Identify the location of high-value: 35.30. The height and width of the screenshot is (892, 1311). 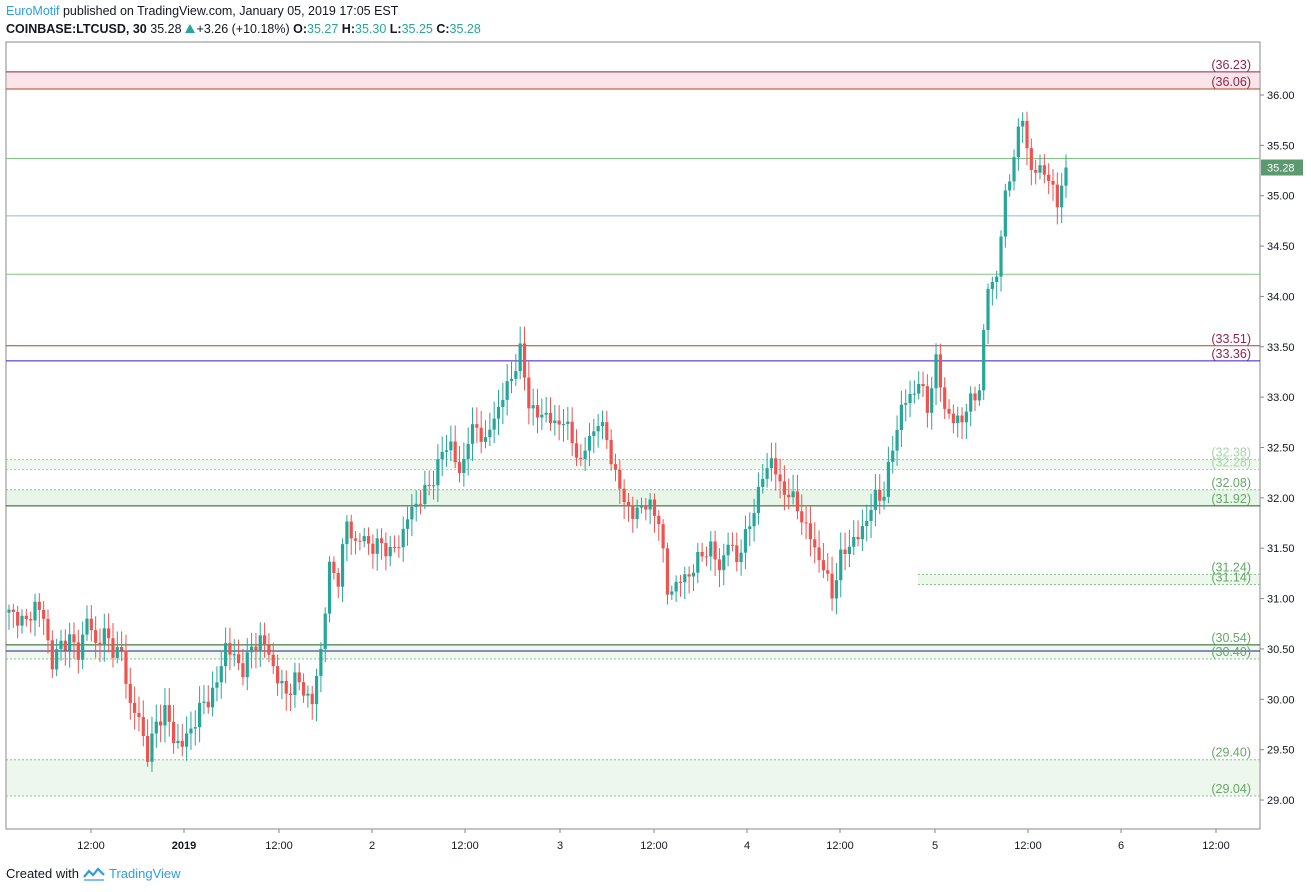
(371, 29).